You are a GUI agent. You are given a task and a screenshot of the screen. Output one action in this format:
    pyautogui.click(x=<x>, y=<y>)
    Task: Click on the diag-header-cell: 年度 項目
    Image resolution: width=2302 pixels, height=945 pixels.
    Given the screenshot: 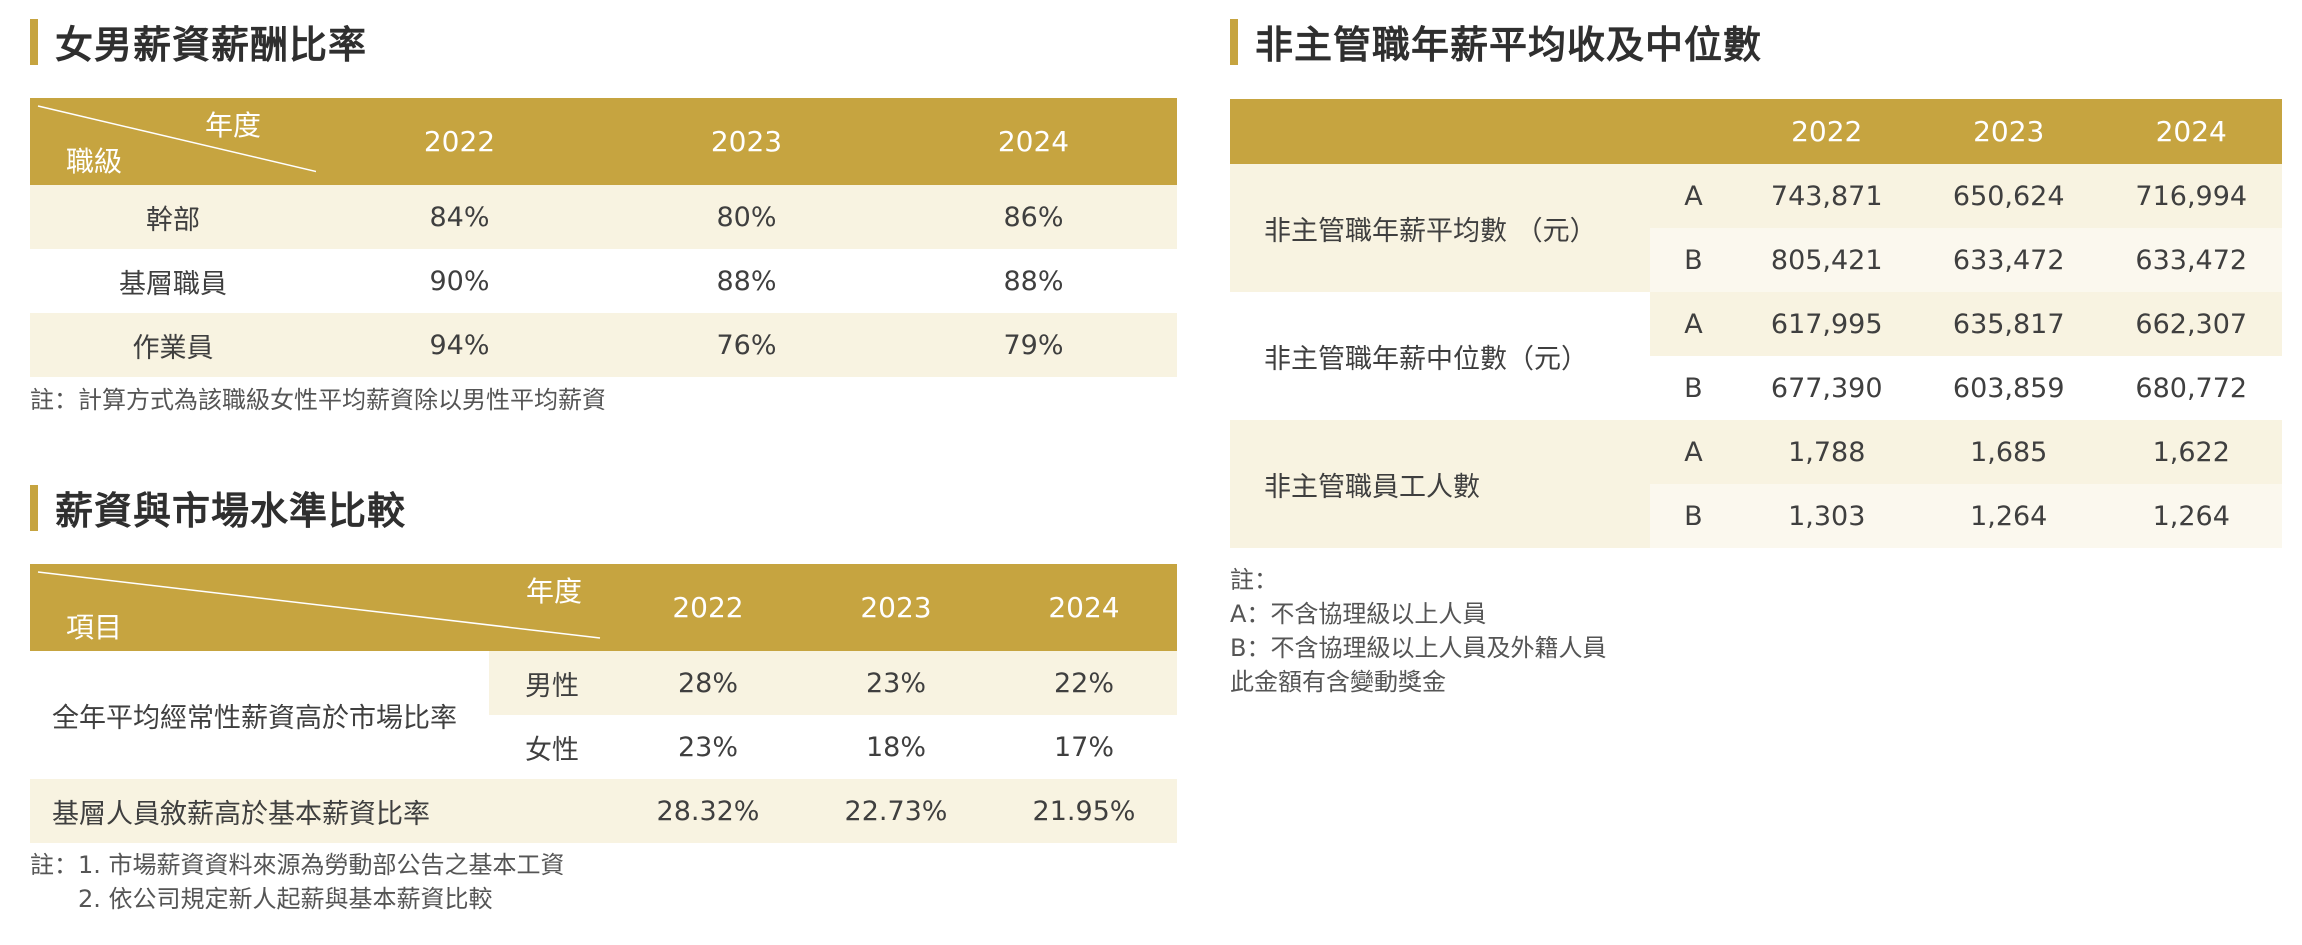 What is the action you would take?
    pyautogui.click(x=322, y=607)
    